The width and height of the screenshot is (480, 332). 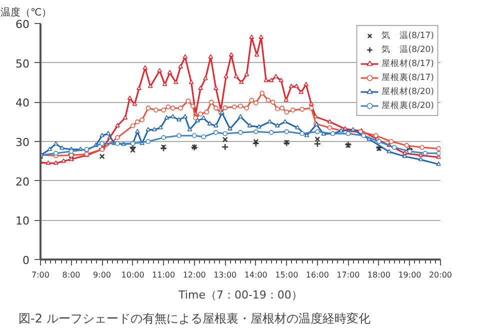 I want to click on x-tick-label: 18:00, so click(x=378, y=275).